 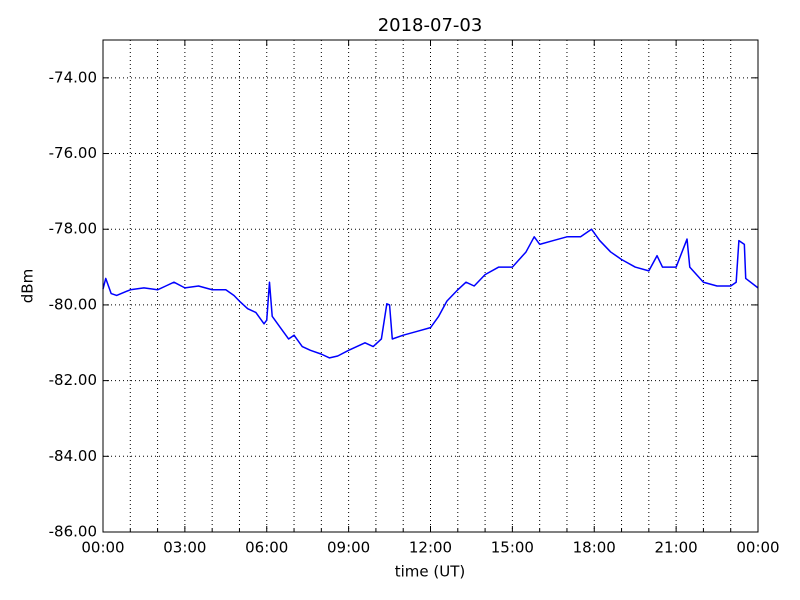 What do you see at coordinates (512, 548) in the screenshot?
I see `x-tick-label: 15:00` at bounding box center [512, 548].